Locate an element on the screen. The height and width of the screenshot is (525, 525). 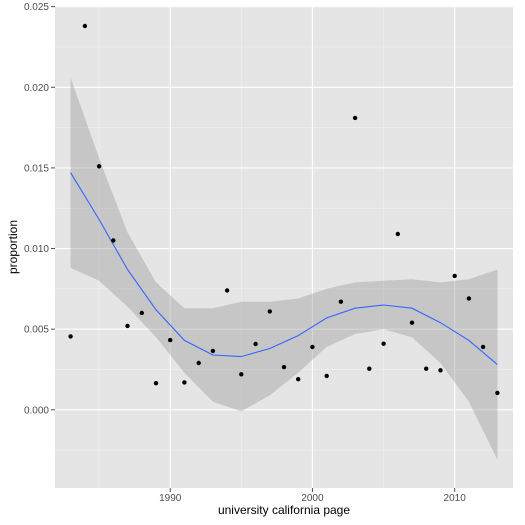
x-tick-label: 2000 is located at coordinates (312, 498).